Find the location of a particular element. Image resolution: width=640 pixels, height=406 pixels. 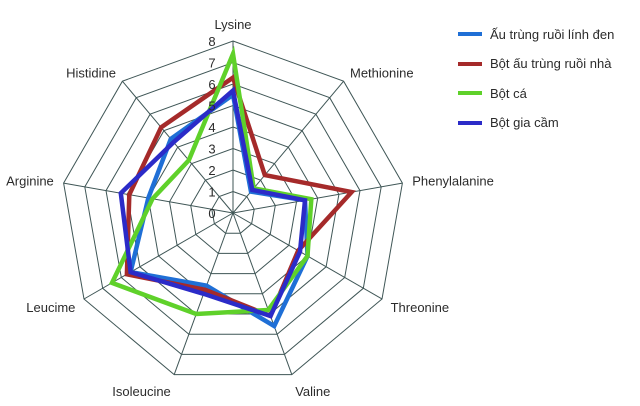

radial-tick-labels: 0 1 2 3 4 5 6 7 8 is located at coordinates (211, 127).